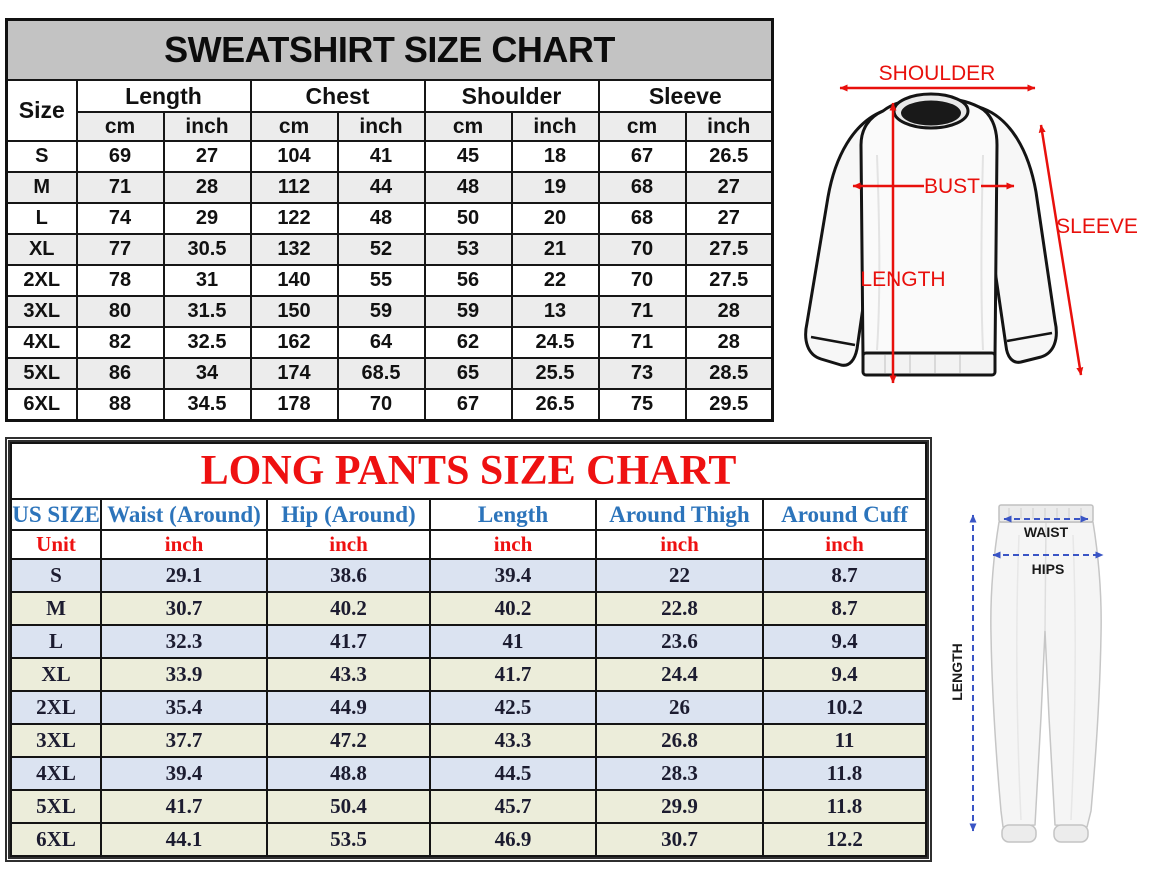  What do you see at coordinates (1061, 250) in the screenshot?
I see `sleeve-arrow` at bounding box center [1061, 250].